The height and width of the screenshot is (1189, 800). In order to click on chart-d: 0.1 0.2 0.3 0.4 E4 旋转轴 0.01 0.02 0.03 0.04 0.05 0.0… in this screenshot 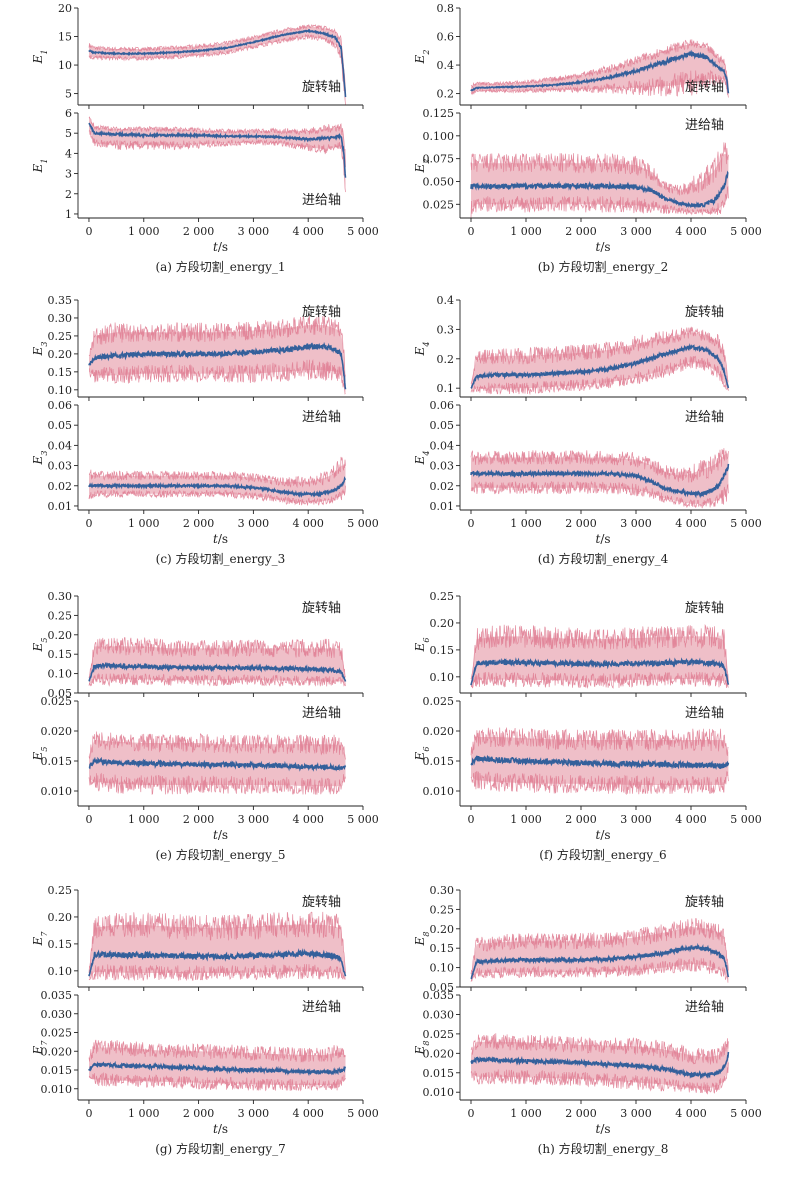, I will do `click(587, 430)`.